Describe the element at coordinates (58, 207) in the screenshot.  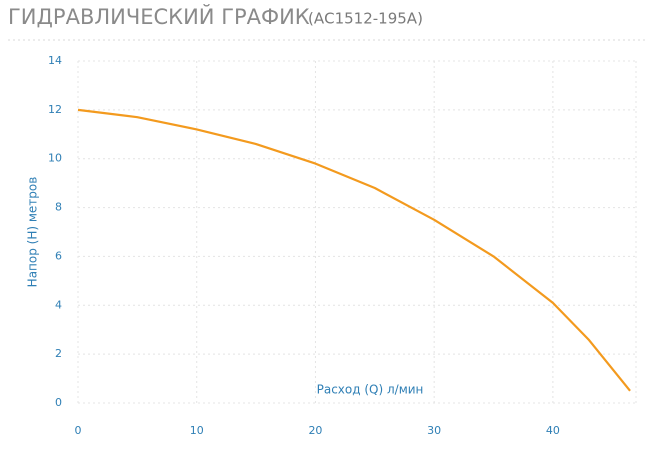
I see `y-tick-label: 8` at that location.